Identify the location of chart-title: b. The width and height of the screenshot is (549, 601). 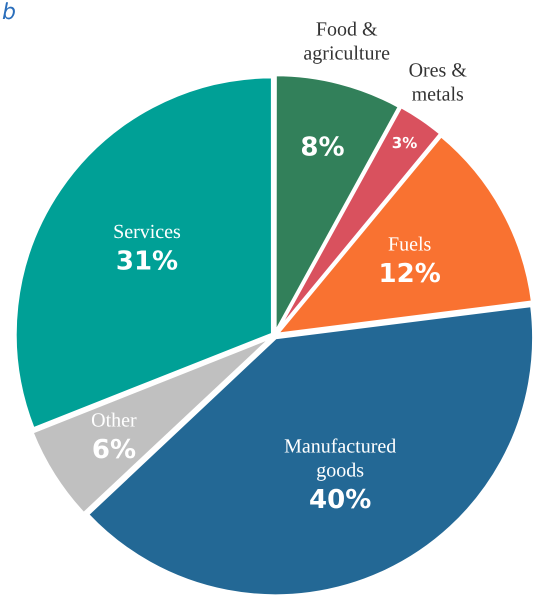
(9, 12).